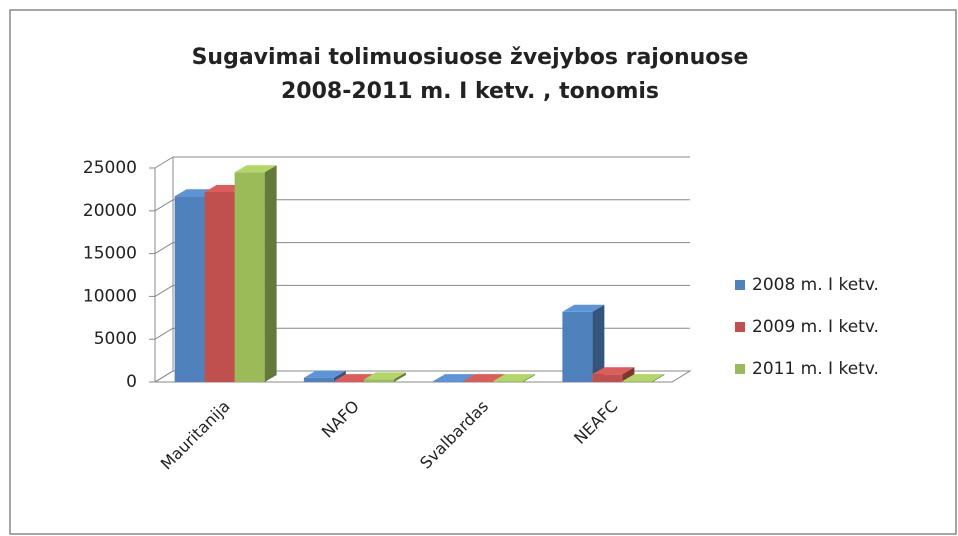  I want to click on y-tick-label: 5000, so click(115, 339).